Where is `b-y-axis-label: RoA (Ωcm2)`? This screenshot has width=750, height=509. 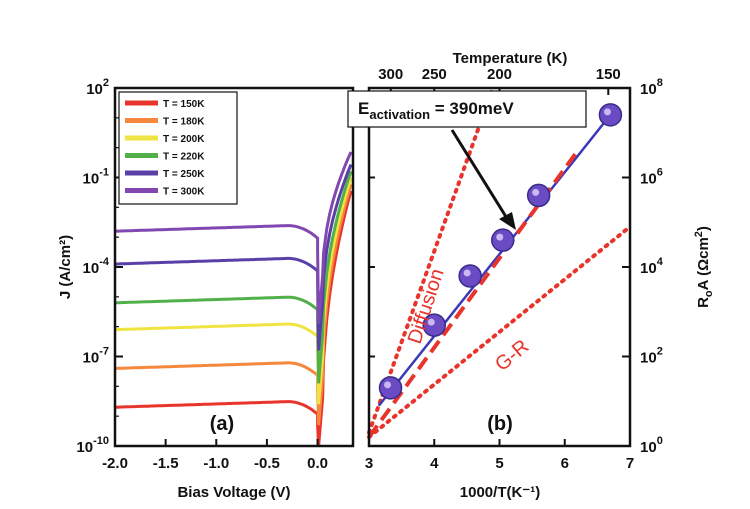
b-y-axis-label: RoA (Ωcm2) is located at coordinates (704, 267).